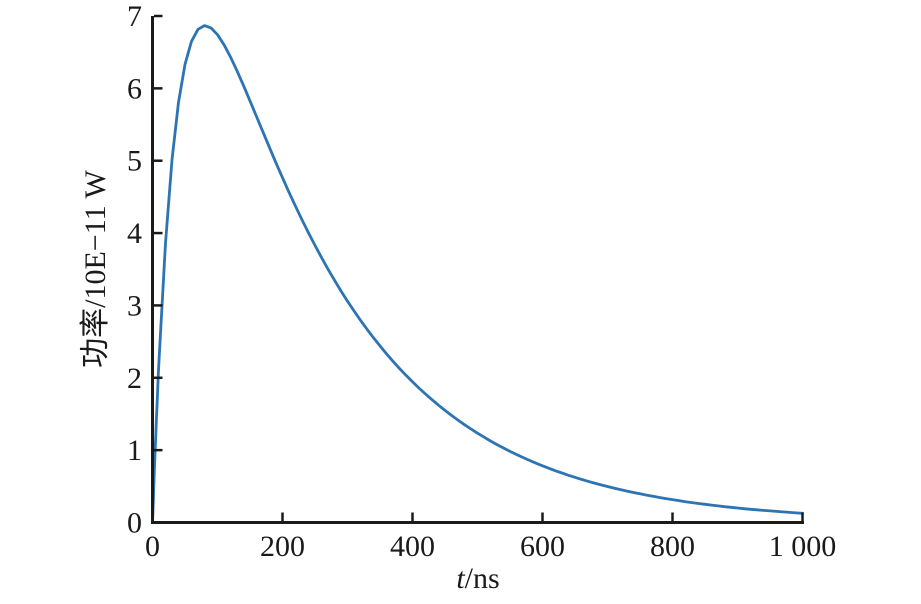 Image resolution: width=921 pixels, height=604 pixels. Describe the element at coordinates (803, 546) in the screenshot. I see `x-tick-label: 1 000` at that location.